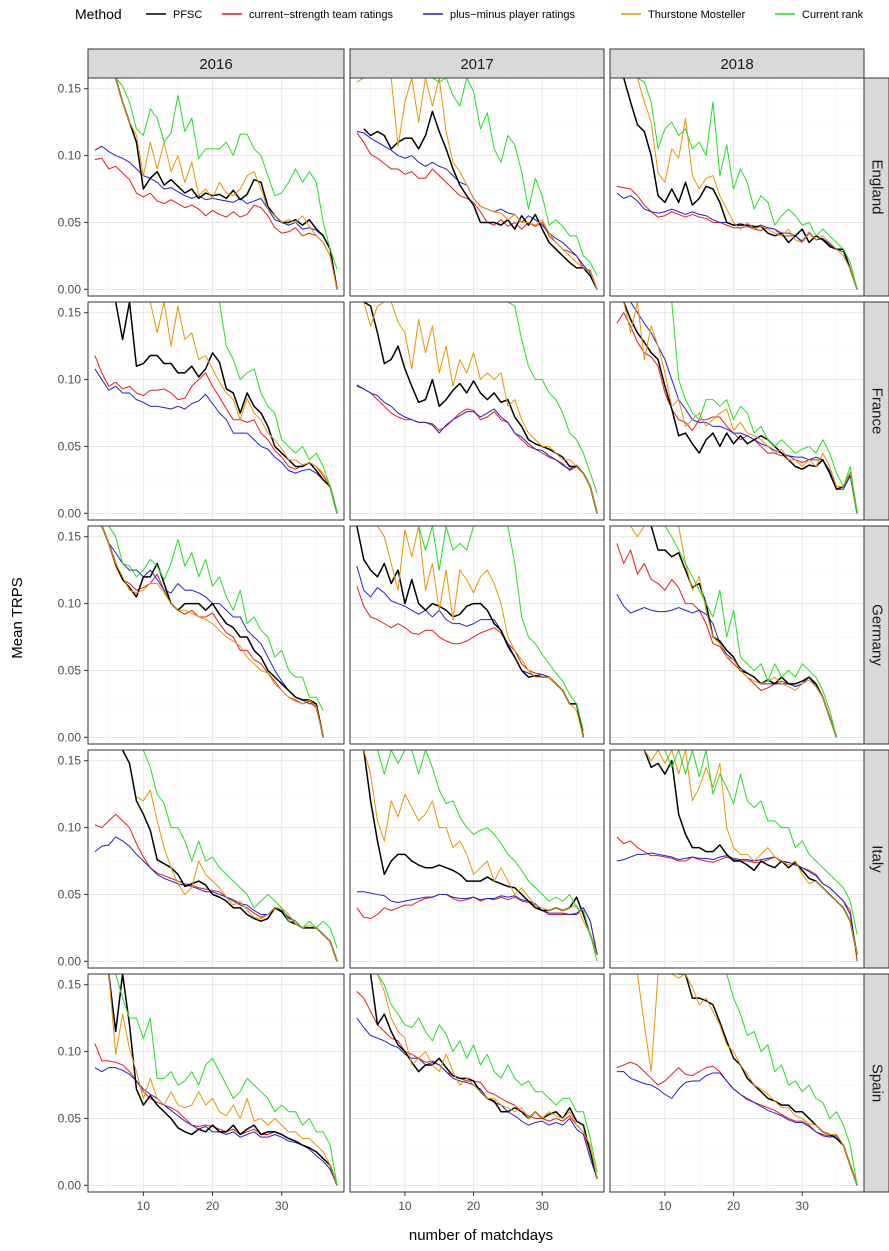 This screenshot has width=889, height=1251. Describe the element at coordinates (321, 15) in the screenshot. I see `legend-label-1: current−strength team ratings` at that location.